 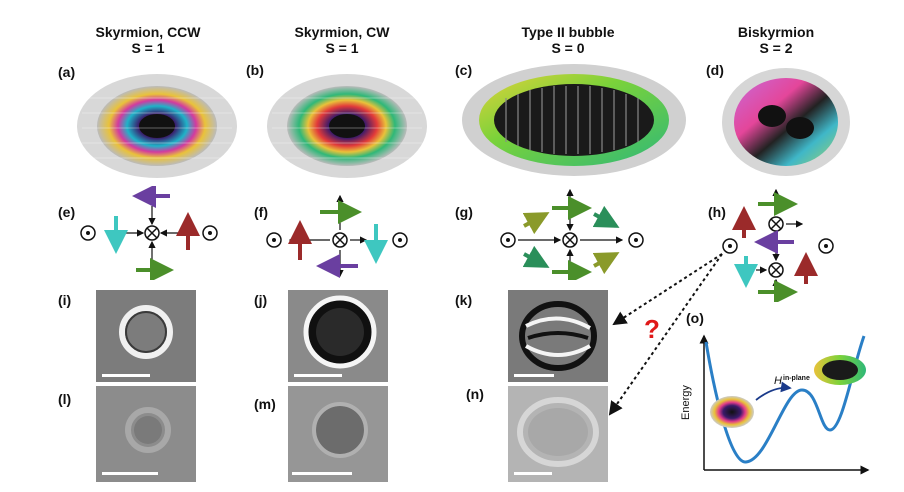 I want to click on column-title-1-s: S = 1, so click(x=148, y=48).